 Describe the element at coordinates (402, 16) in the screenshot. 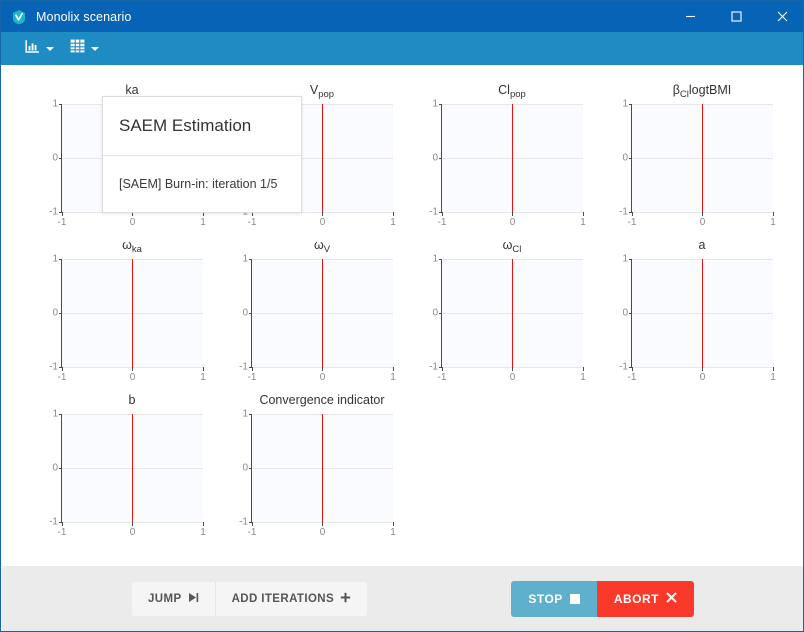

I see `title-bar: Monolix scenario` at that location.